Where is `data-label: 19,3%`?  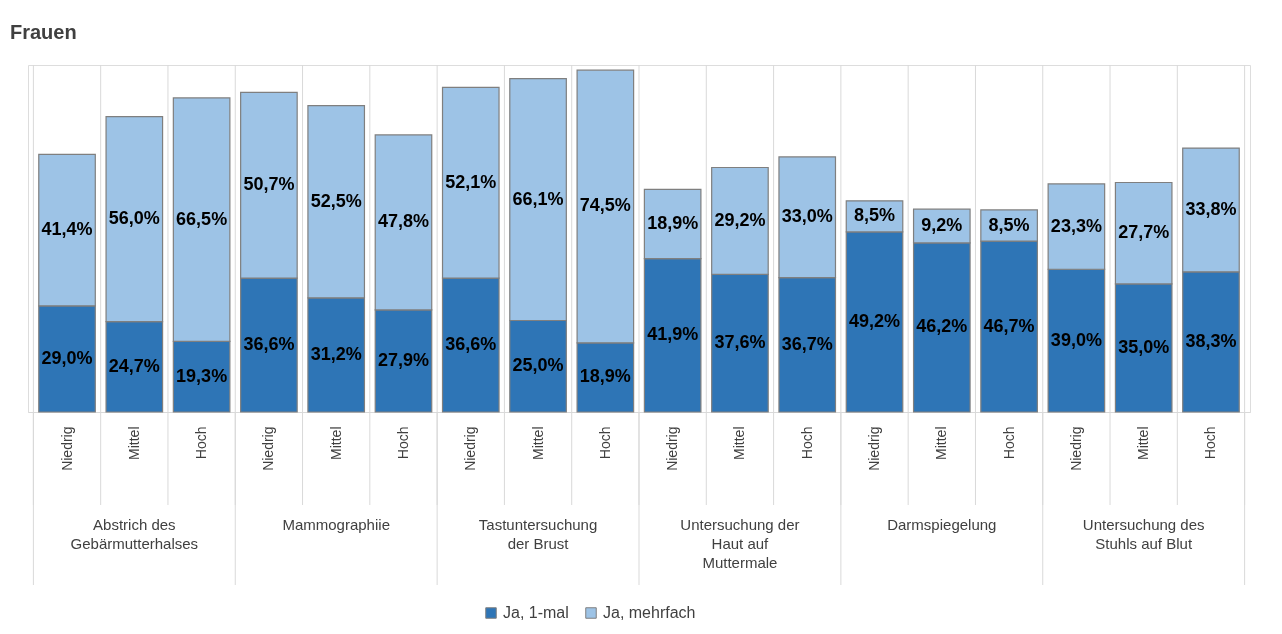 data-label: 19,3% is located at coordinates (202, 375).